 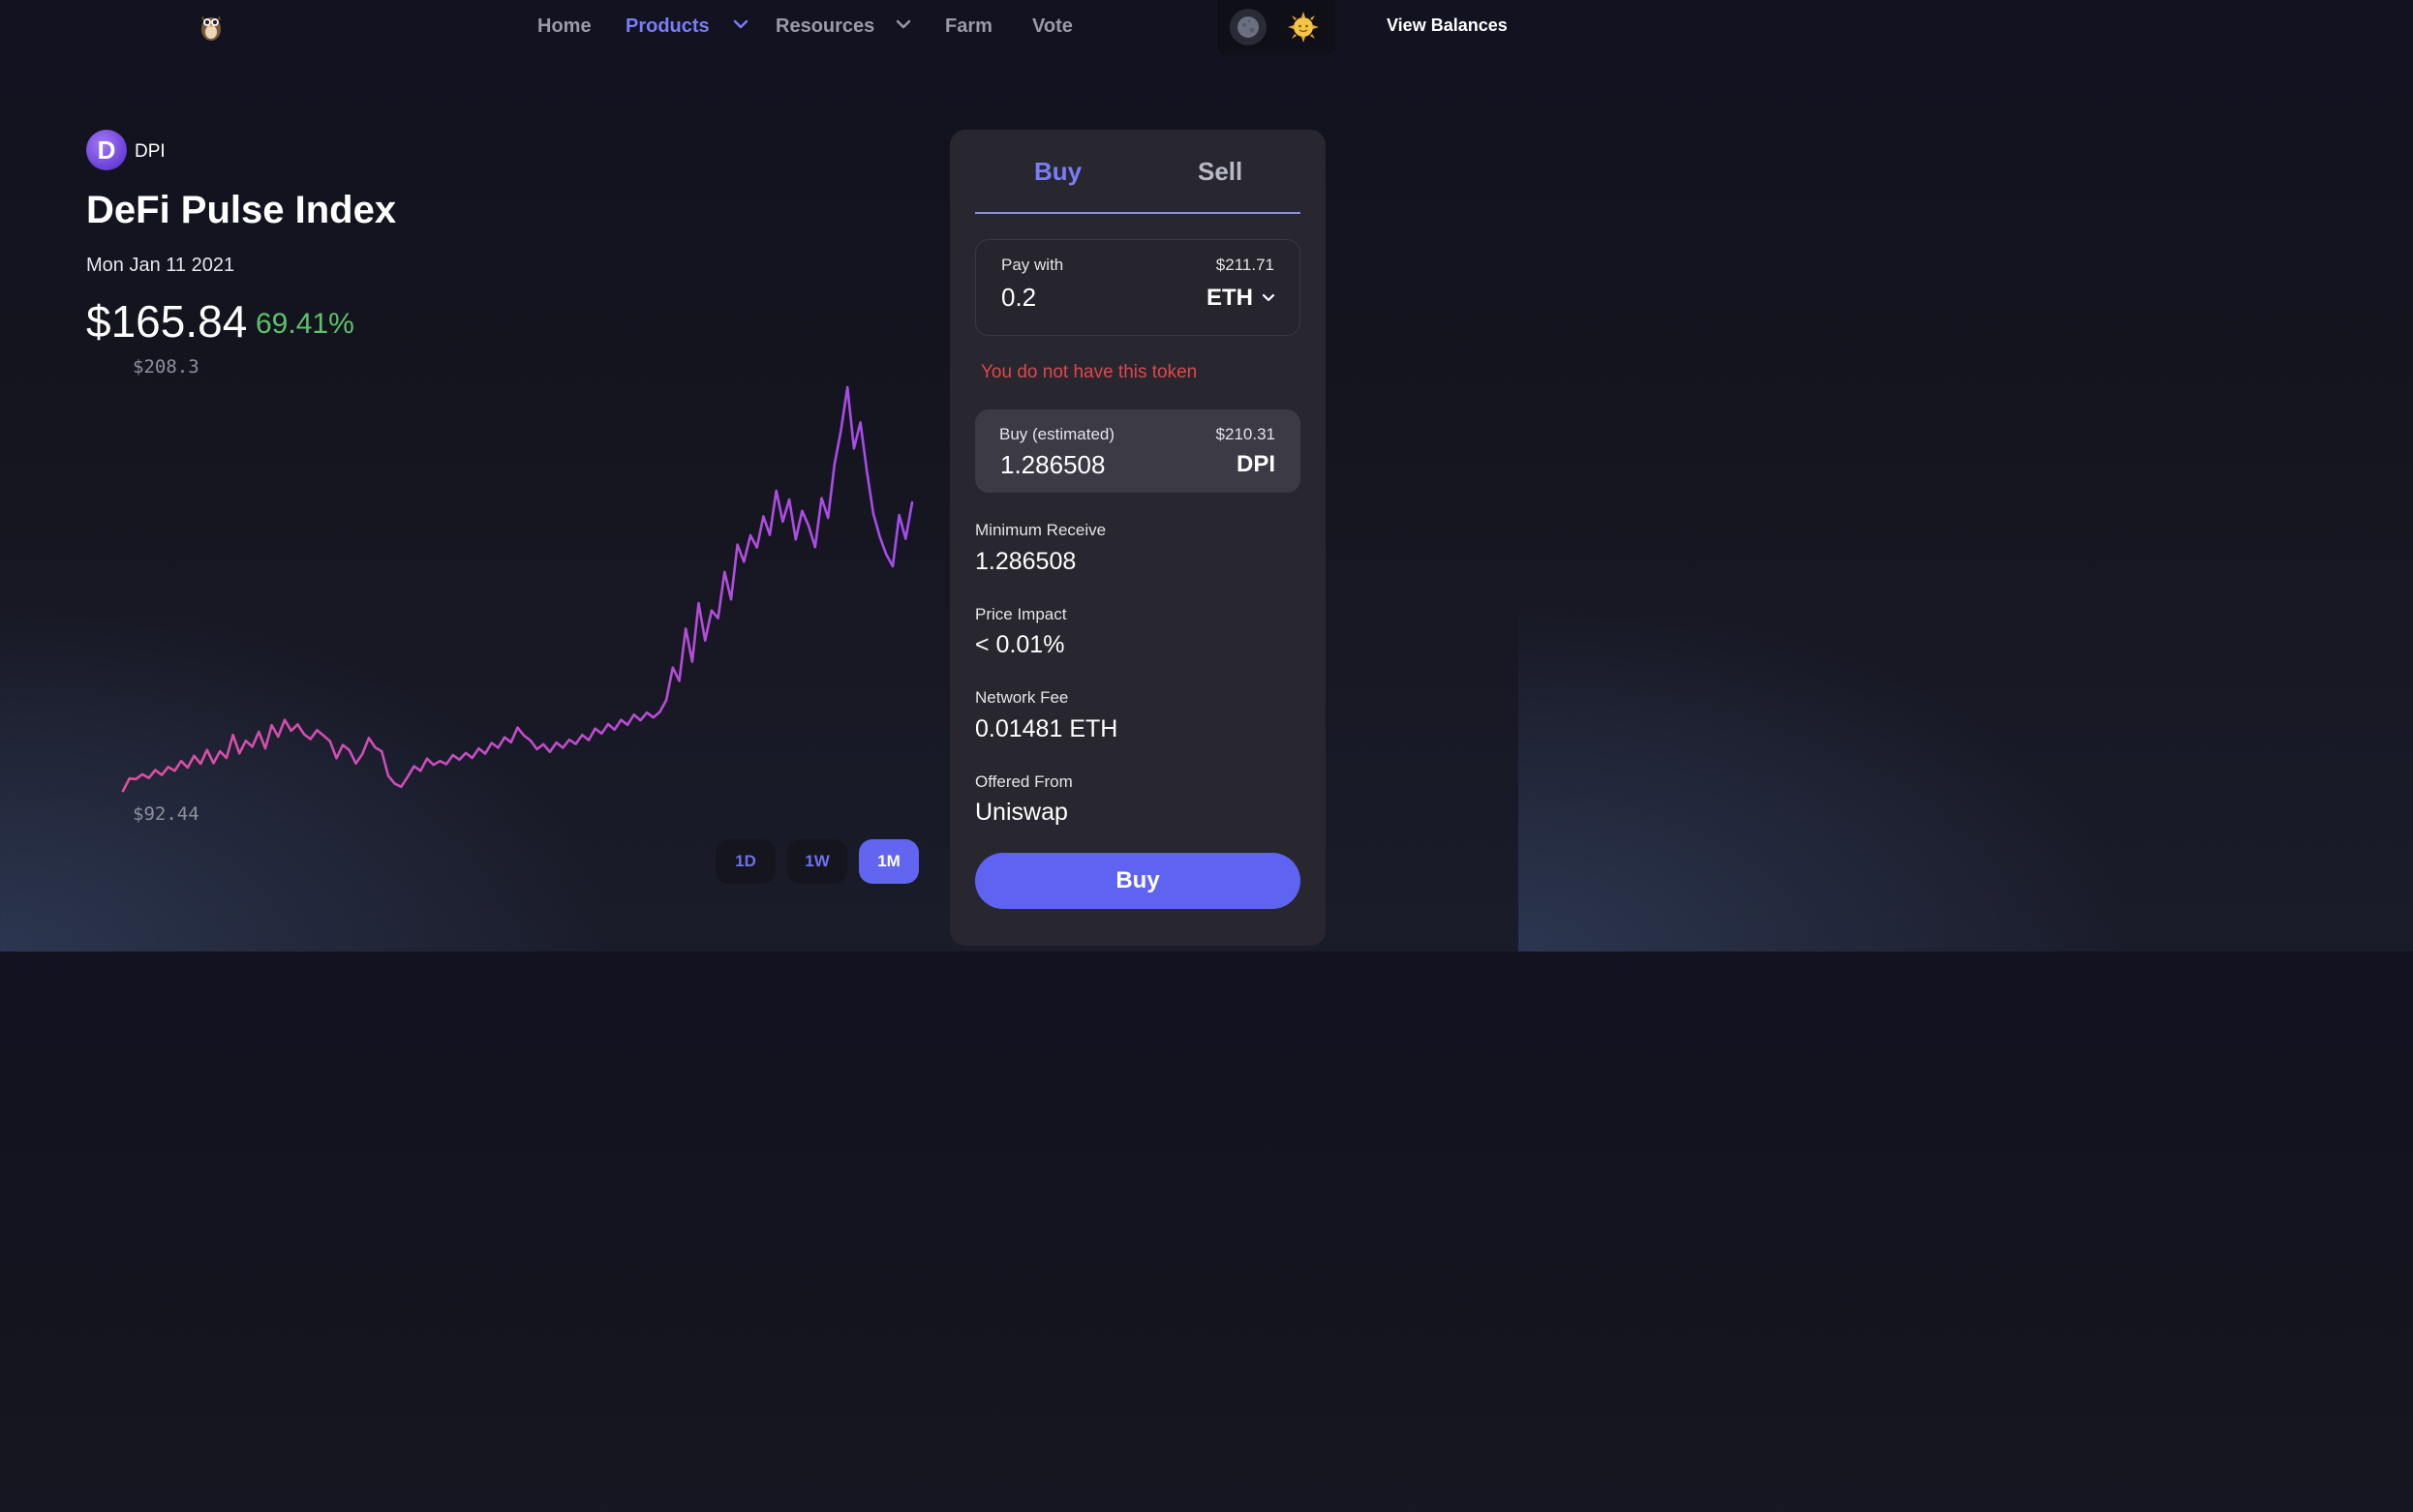 What do you see at coordinates (518, 589) in the screenshot?
I see `price-line` at bounding box center [518, 589].